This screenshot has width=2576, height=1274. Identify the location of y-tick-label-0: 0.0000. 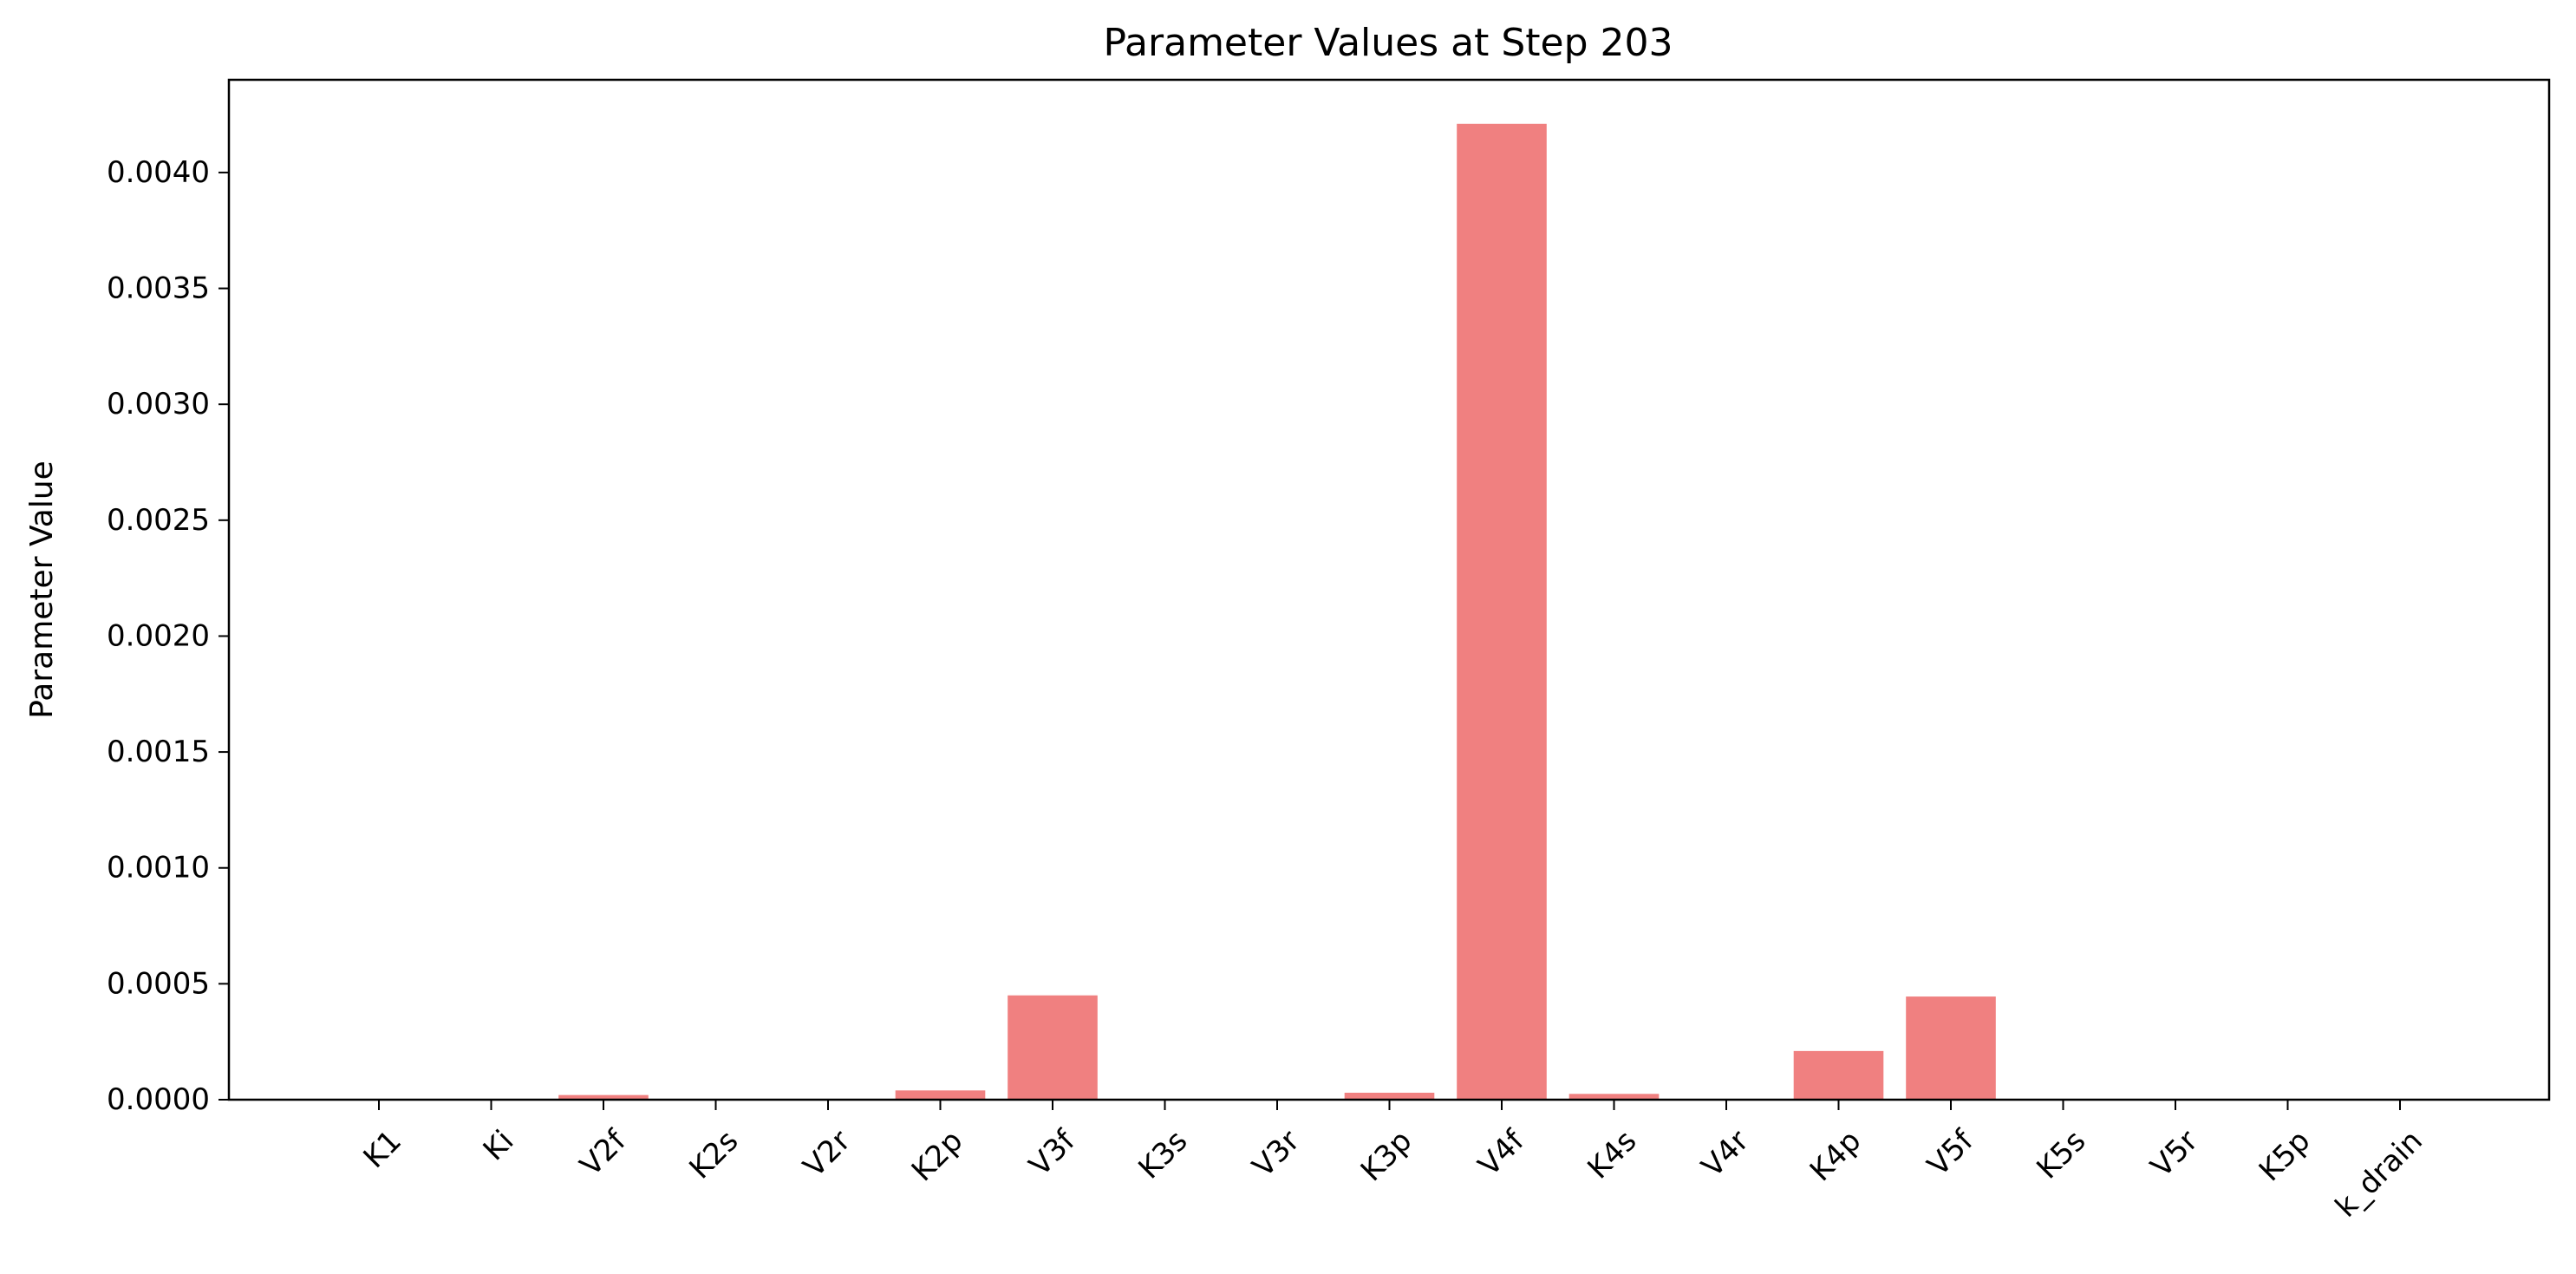
(158, 1099).